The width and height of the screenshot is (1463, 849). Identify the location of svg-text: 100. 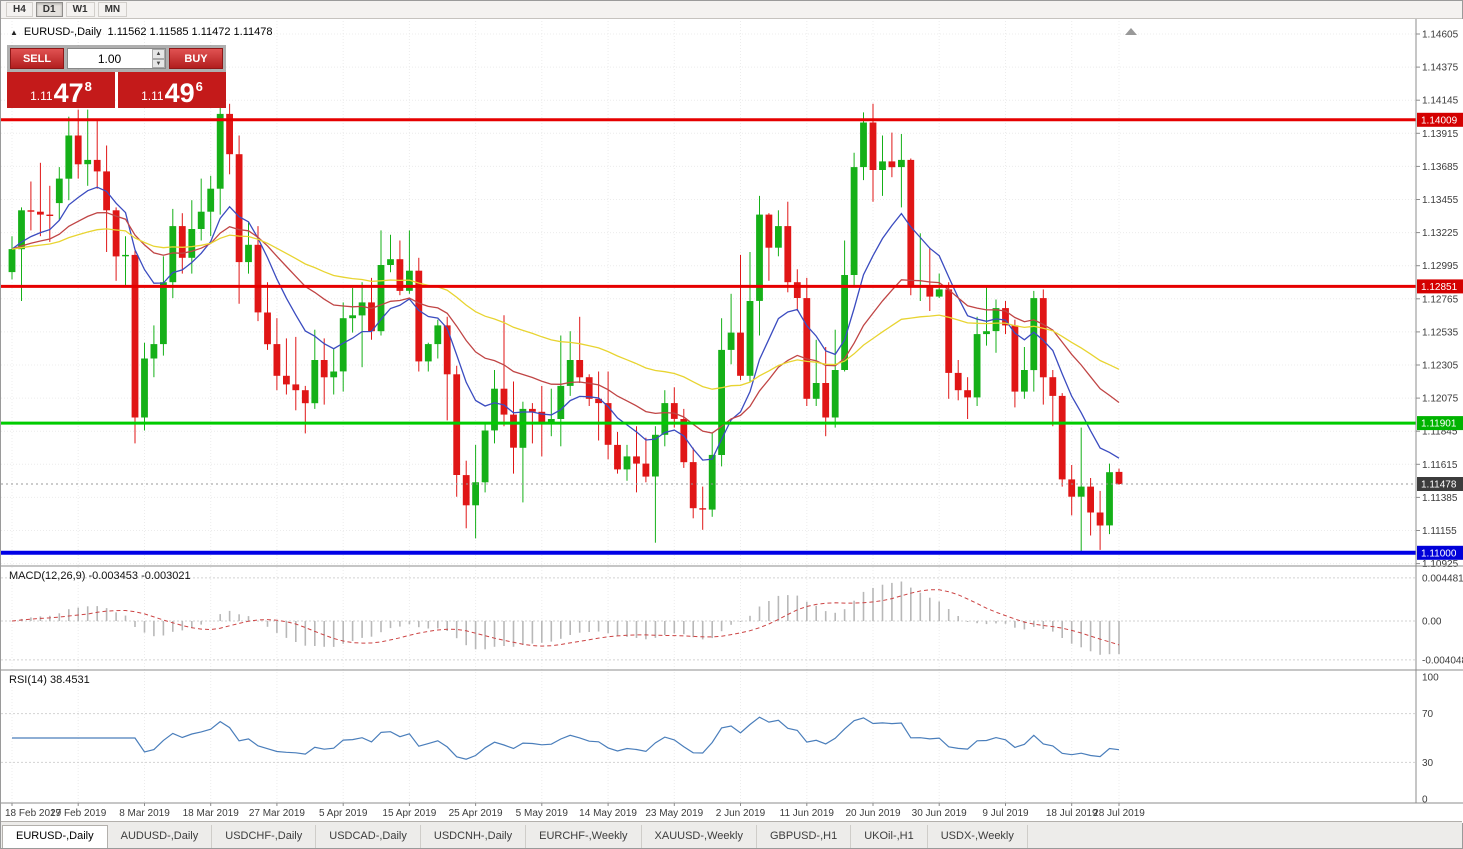
(1430, 678).